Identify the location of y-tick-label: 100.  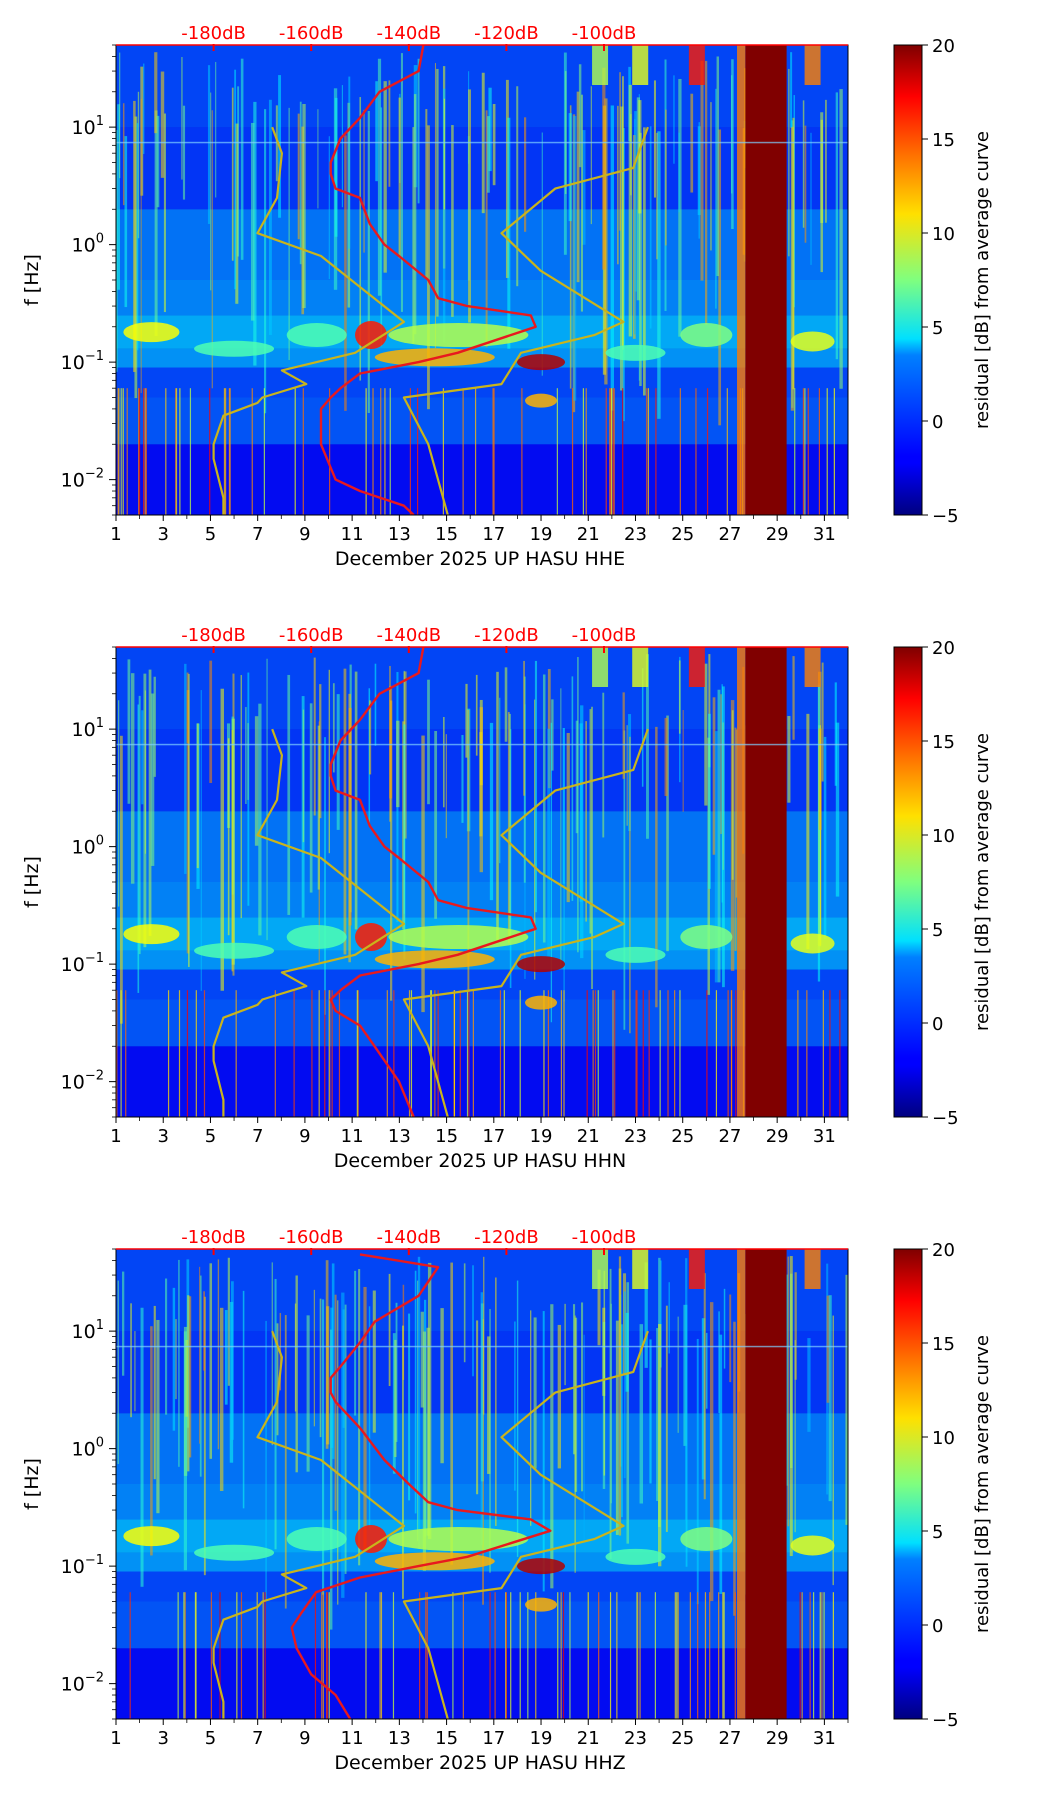
(88, 846).